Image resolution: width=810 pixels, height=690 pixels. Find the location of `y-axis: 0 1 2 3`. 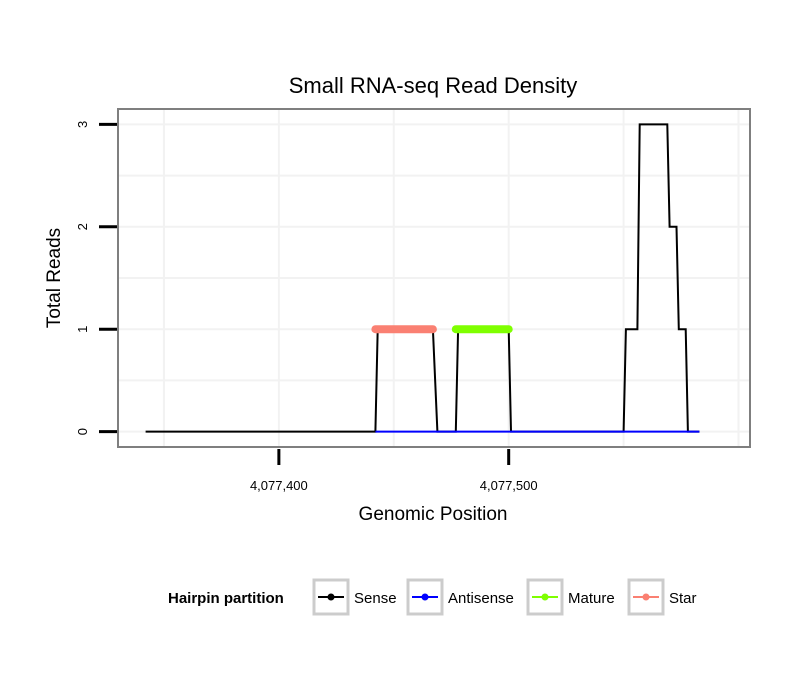

y-axis: 0 1 2 3 is located at coordinates (96, 278).